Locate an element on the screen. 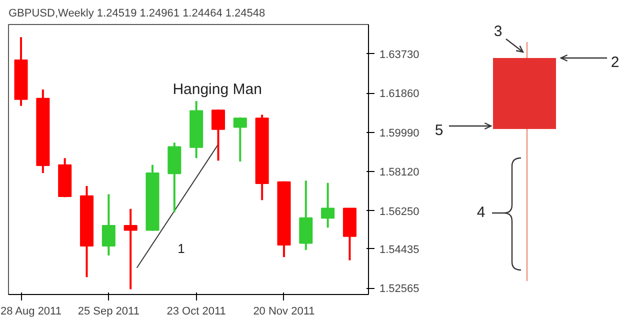  x-tick-label: 28 Aug 2011 is located at coordinates (31, 312).